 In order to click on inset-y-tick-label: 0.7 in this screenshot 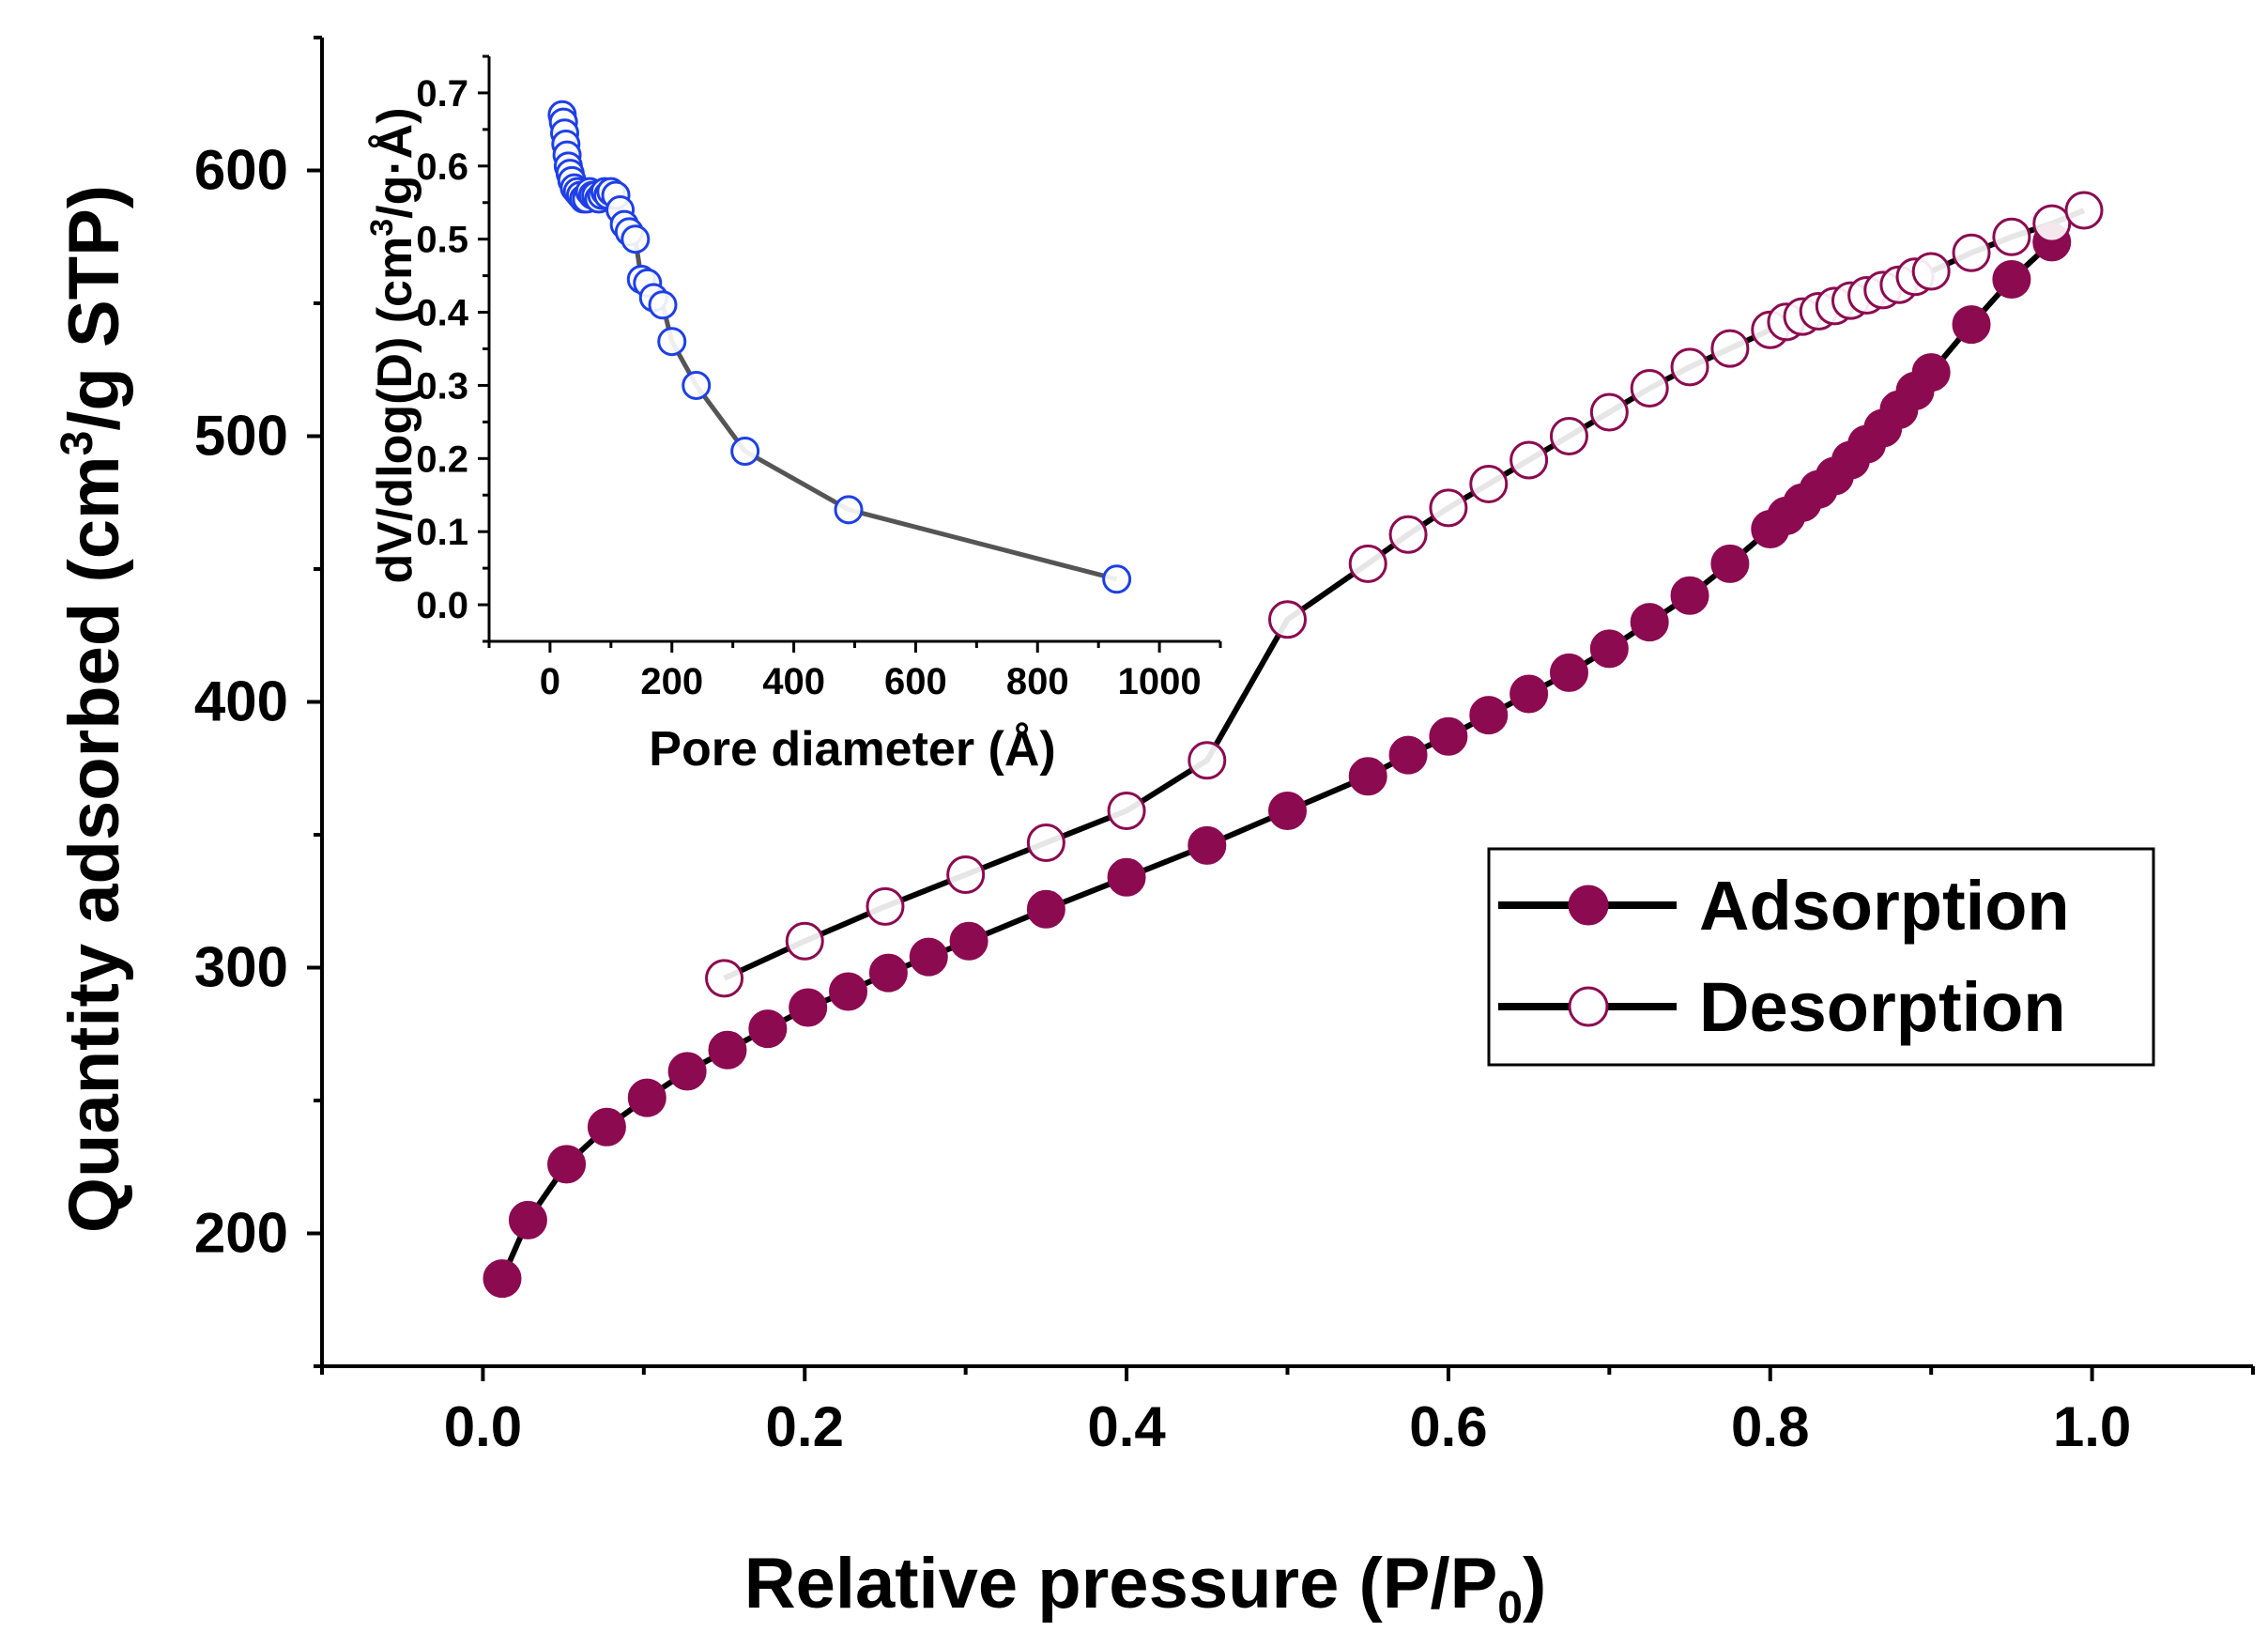, I will do `click(442, 94)`.